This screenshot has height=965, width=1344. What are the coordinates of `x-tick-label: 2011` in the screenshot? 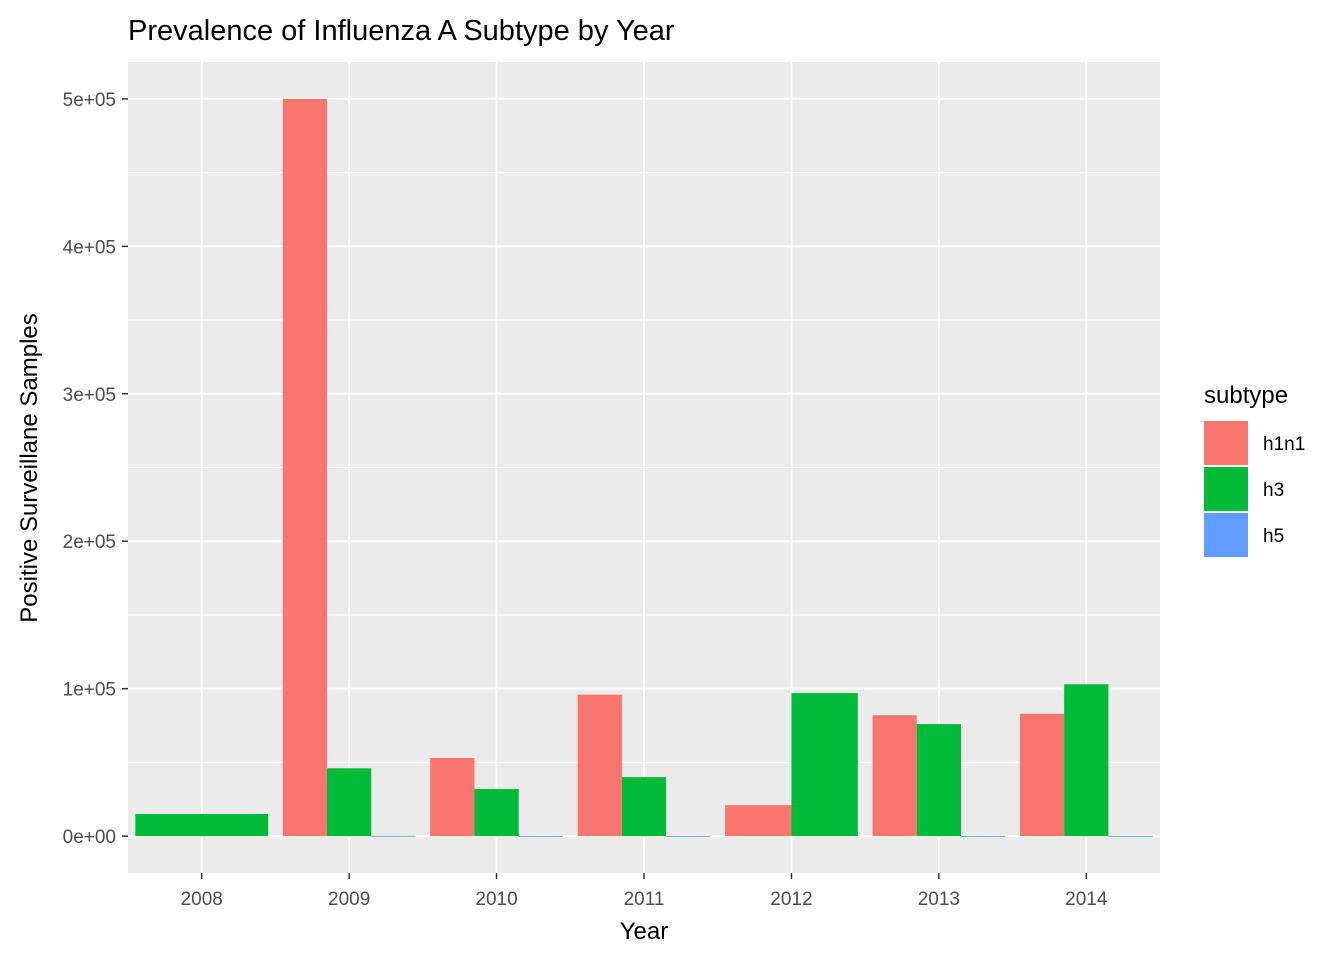 It's located at (644, 899).